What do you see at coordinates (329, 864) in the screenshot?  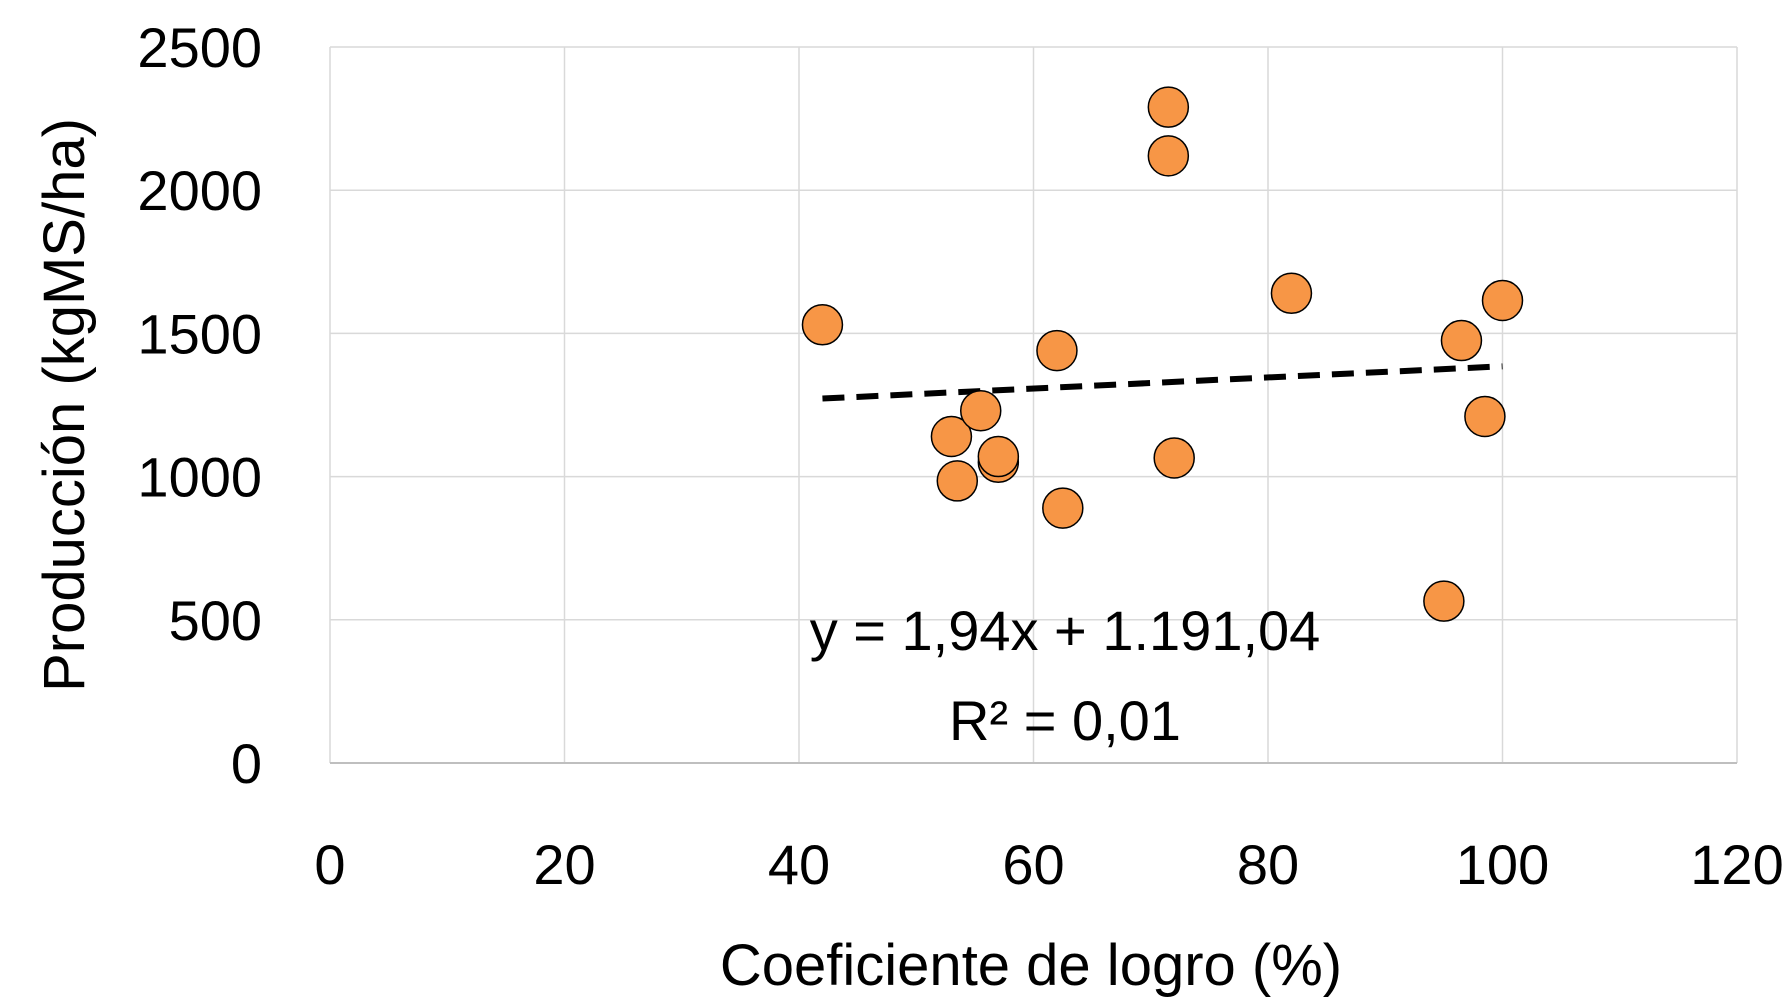 I see `x-tick-label: 0` at bounding box center [329, 864].